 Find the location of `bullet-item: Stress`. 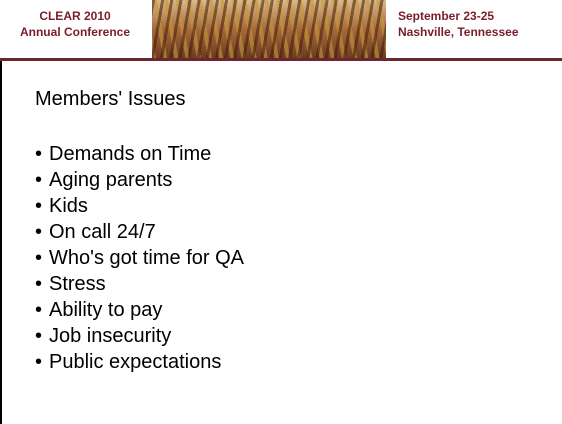

bullet-item: Stress is located at coordinates (139, 284).